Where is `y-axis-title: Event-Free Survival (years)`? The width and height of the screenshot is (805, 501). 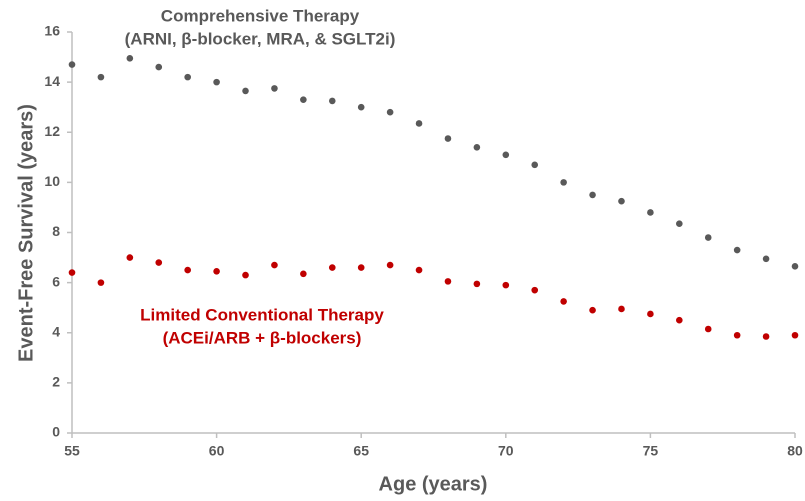 y-axis-title: Event-Free Survival (years) is located at coordinates (26, 233).